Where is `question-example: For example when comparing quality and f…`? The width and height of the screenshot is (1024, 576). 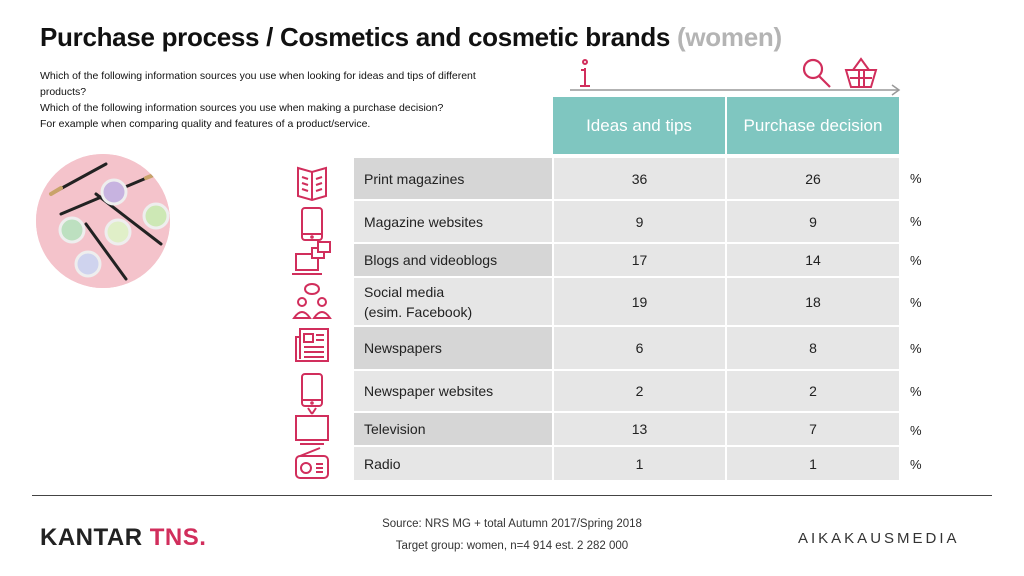
question-example: For example when comparing quality and f… is located at coordinates (205, 124).